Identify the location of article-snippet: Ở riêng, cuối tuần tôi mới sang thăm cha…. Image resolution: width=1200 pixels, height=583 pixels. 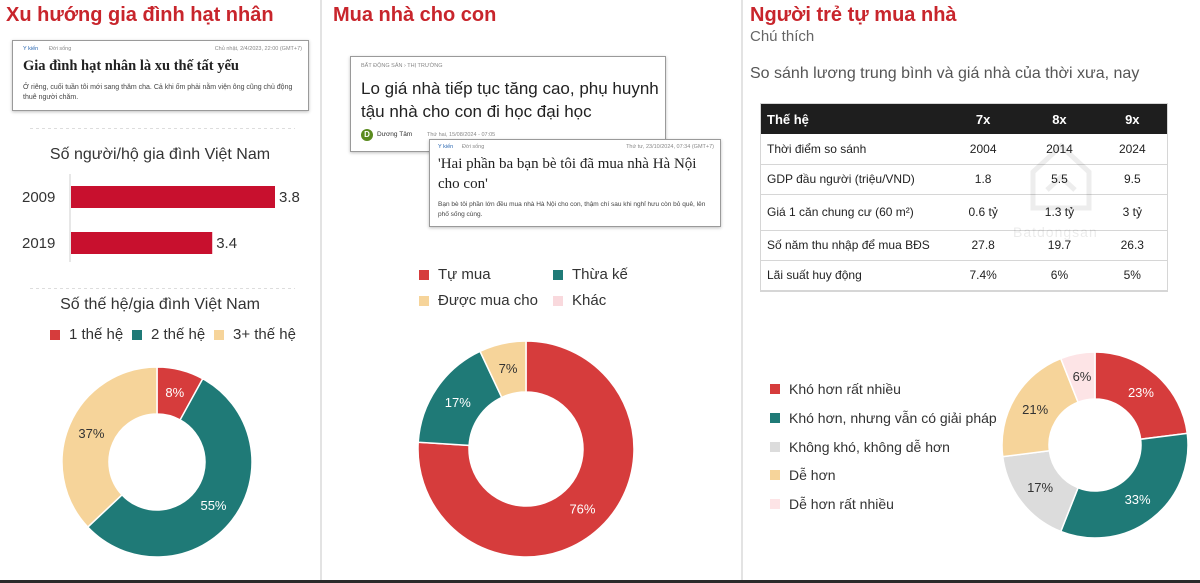
(158, 92).